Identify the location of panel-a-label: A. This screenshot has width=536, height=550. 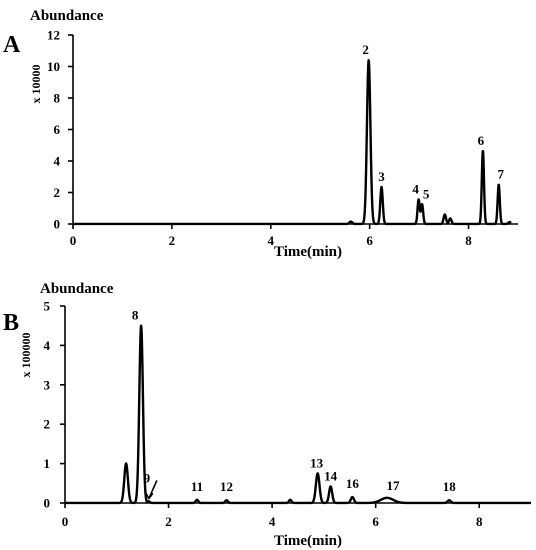
(12, 45).